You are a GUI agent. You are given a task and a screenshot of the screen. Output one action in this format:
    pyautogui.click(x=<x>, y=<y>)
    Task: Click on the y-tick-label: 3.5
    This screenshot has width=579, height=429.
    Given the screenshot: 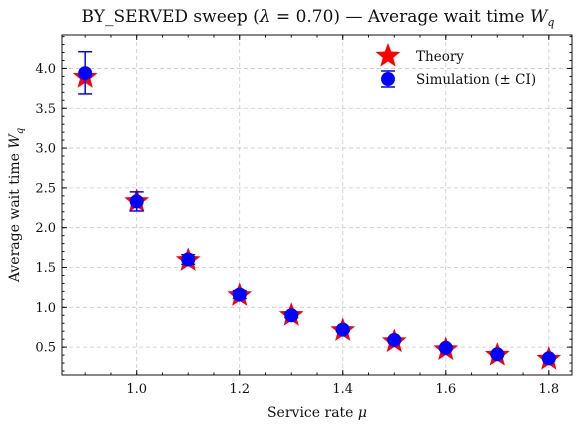 What is the action you would take?
    pyautogui.click(x=45, y=109)
    